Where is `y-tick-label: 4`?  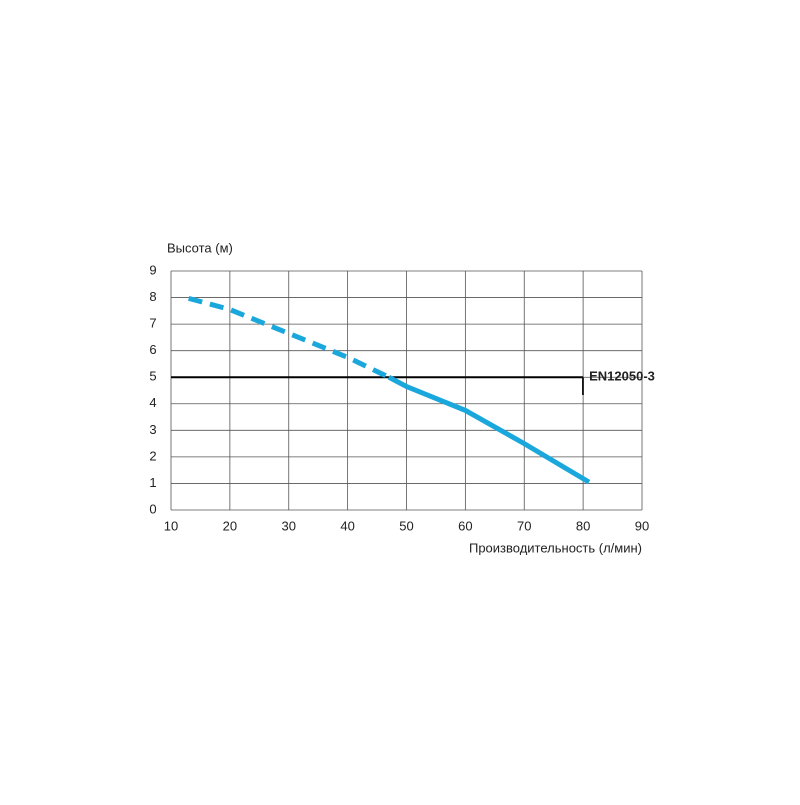 y-tick-label: 4 is located at coordinates (152, 402).